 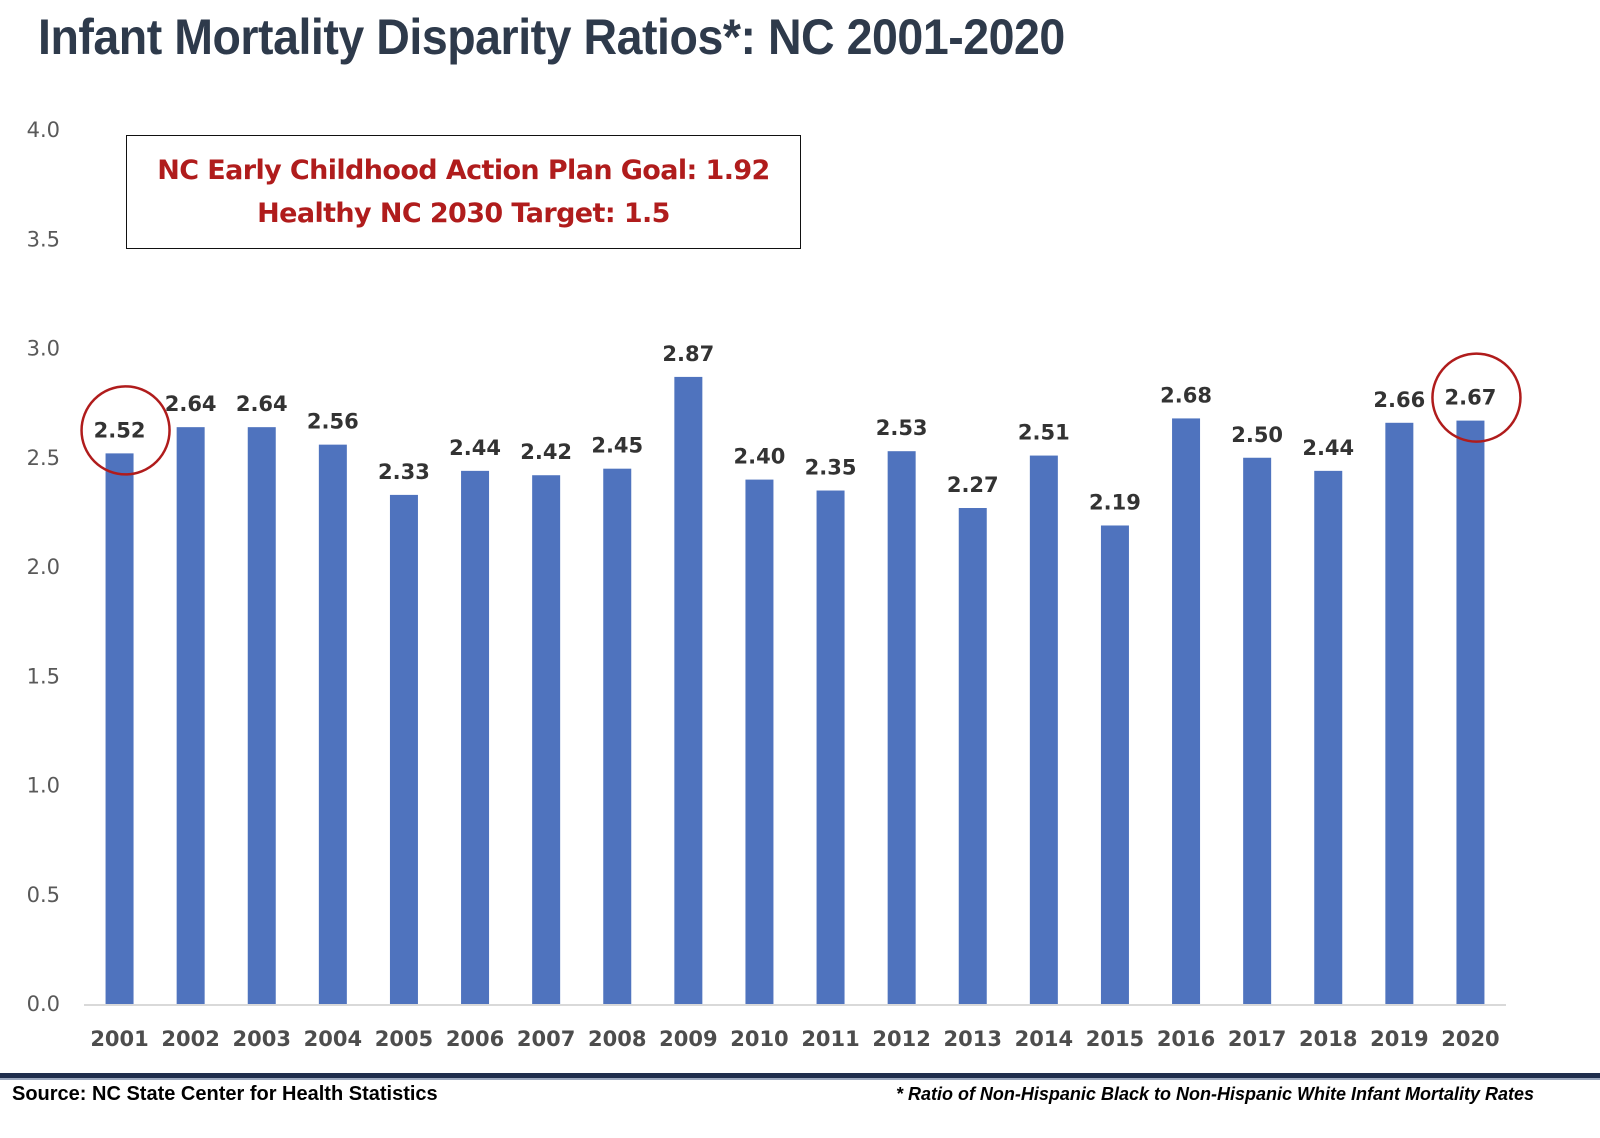 What do you see at coordinates (43, 1004) in the screenshot?
I see `y-tick-label: 0.0` at bounding box center [43, 1004].